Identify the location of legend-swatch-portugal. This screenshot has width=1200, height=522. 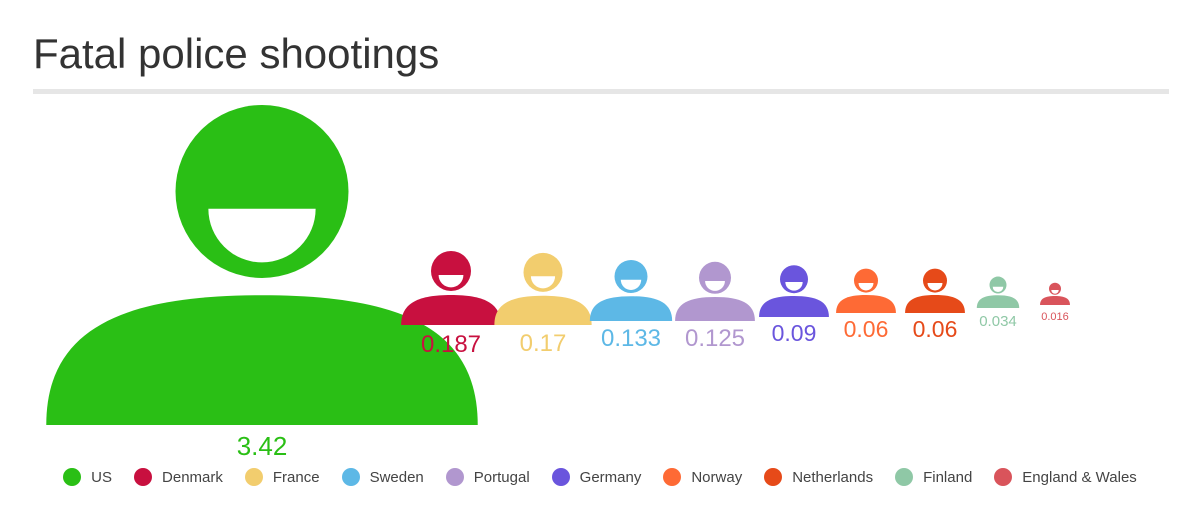
(454, 477).